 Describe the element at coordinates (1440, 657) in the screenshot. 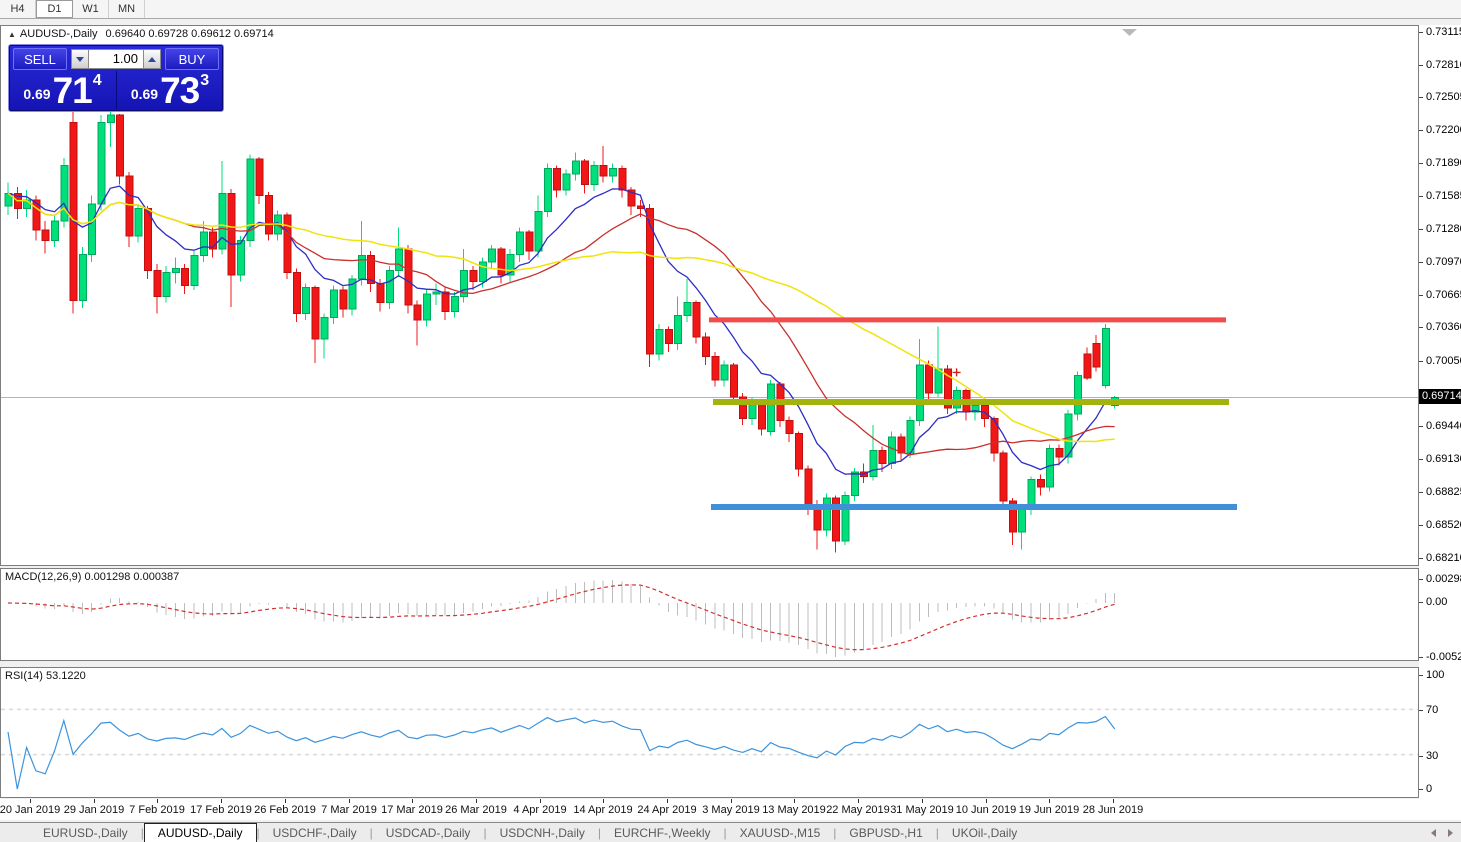

I see `indicator-axis-label: -0.005256` at that location.